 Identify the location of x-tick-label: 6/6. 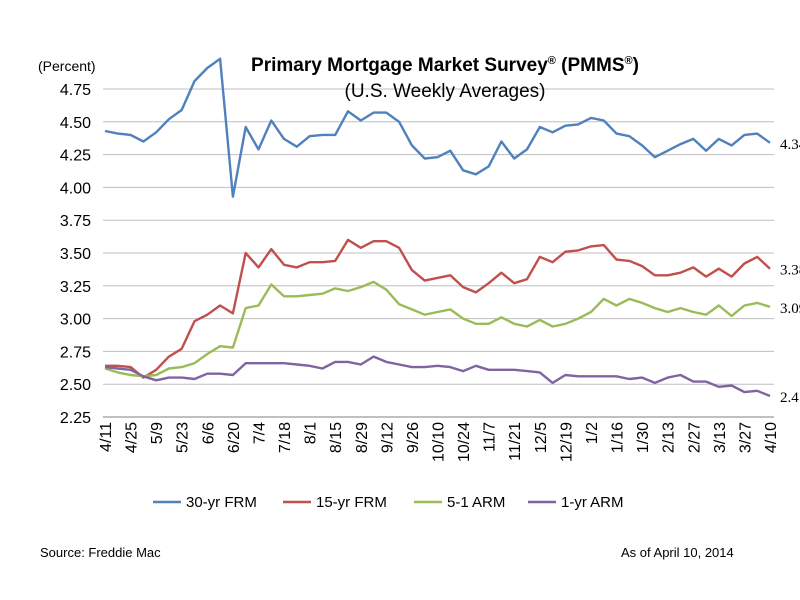
(208, 433).